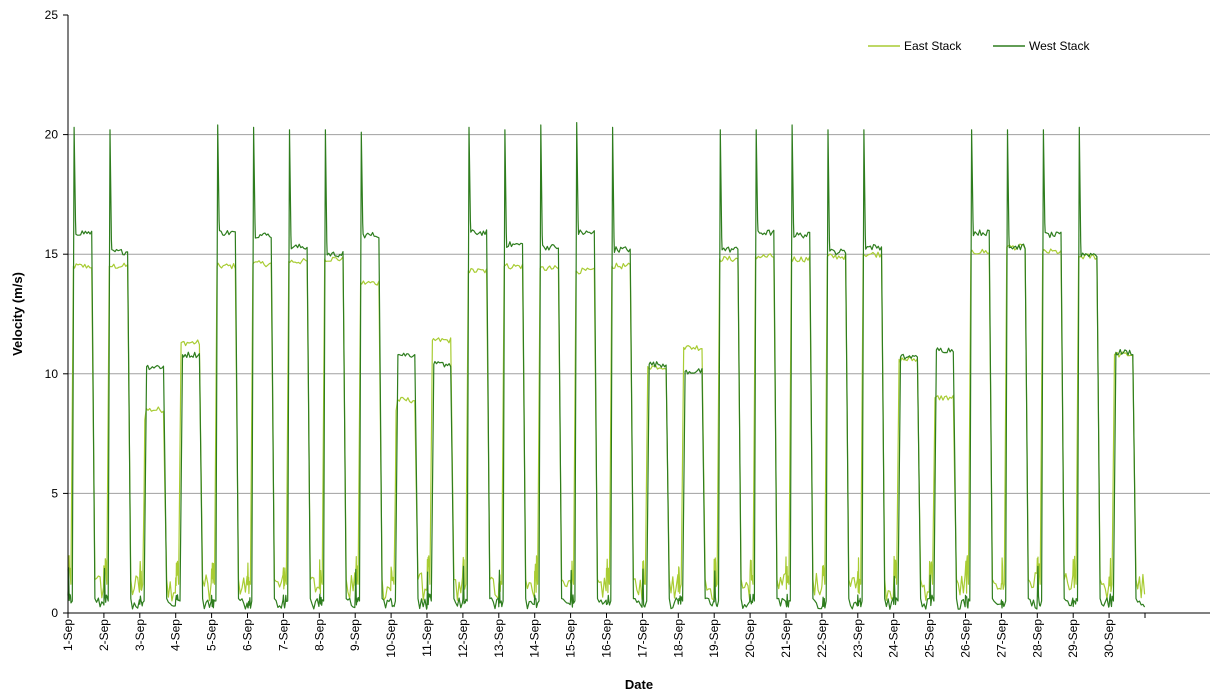 The height and width of the screenshot is (693, 1213). Describe the element at coordinates (283, 635) in the screenshot. I see `x-tick-label: 7-Sep` at that location.